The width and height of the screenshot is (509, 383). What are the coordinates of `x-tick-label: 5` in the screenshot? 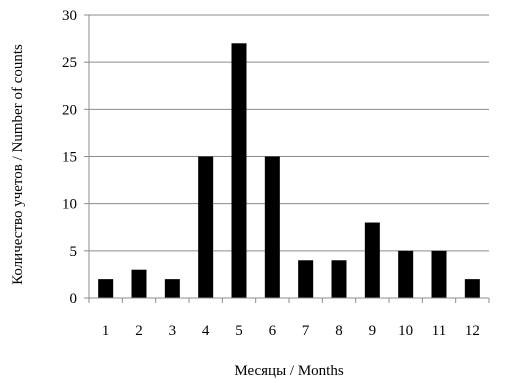 It's located at (239, 331).